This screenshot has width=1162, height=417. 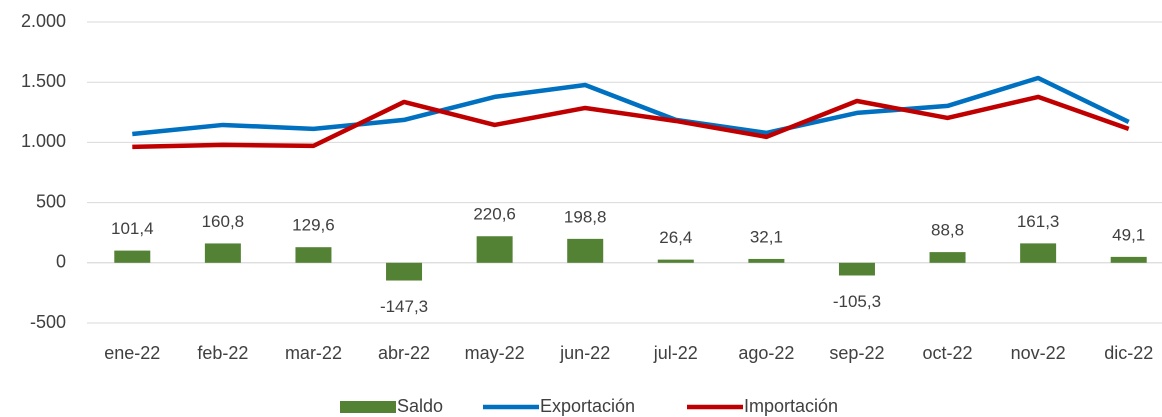 What do you see at coordinates (313, 225) in the screenshot?
I see `data-label: 129,6` at bounding box center [313, 225].